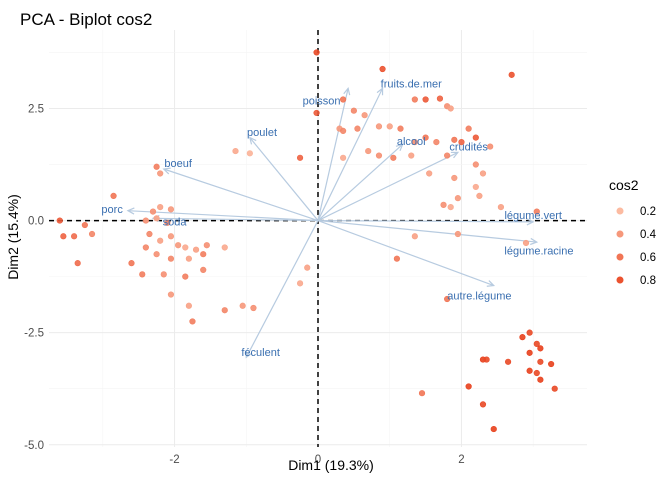  Describe the element at coordinates (260, 353) in the screenshot. I see `variable-label: féculent` at that location.